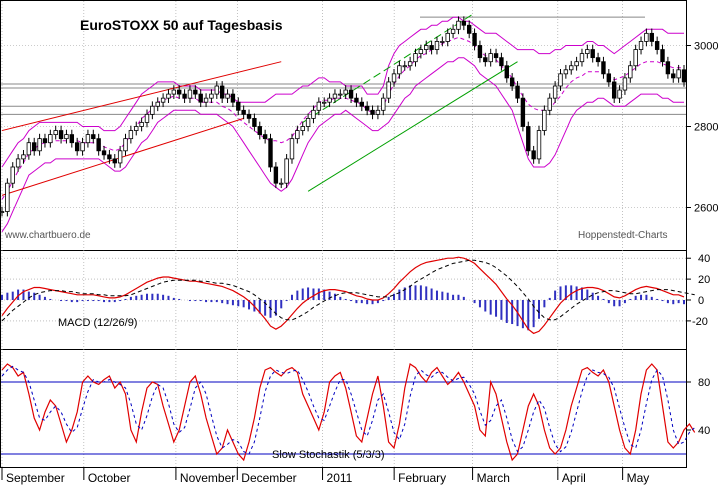  Describe the element at coordinates (706, 128) in the screenshot. I see `price-tick-label: 2800` at that location.